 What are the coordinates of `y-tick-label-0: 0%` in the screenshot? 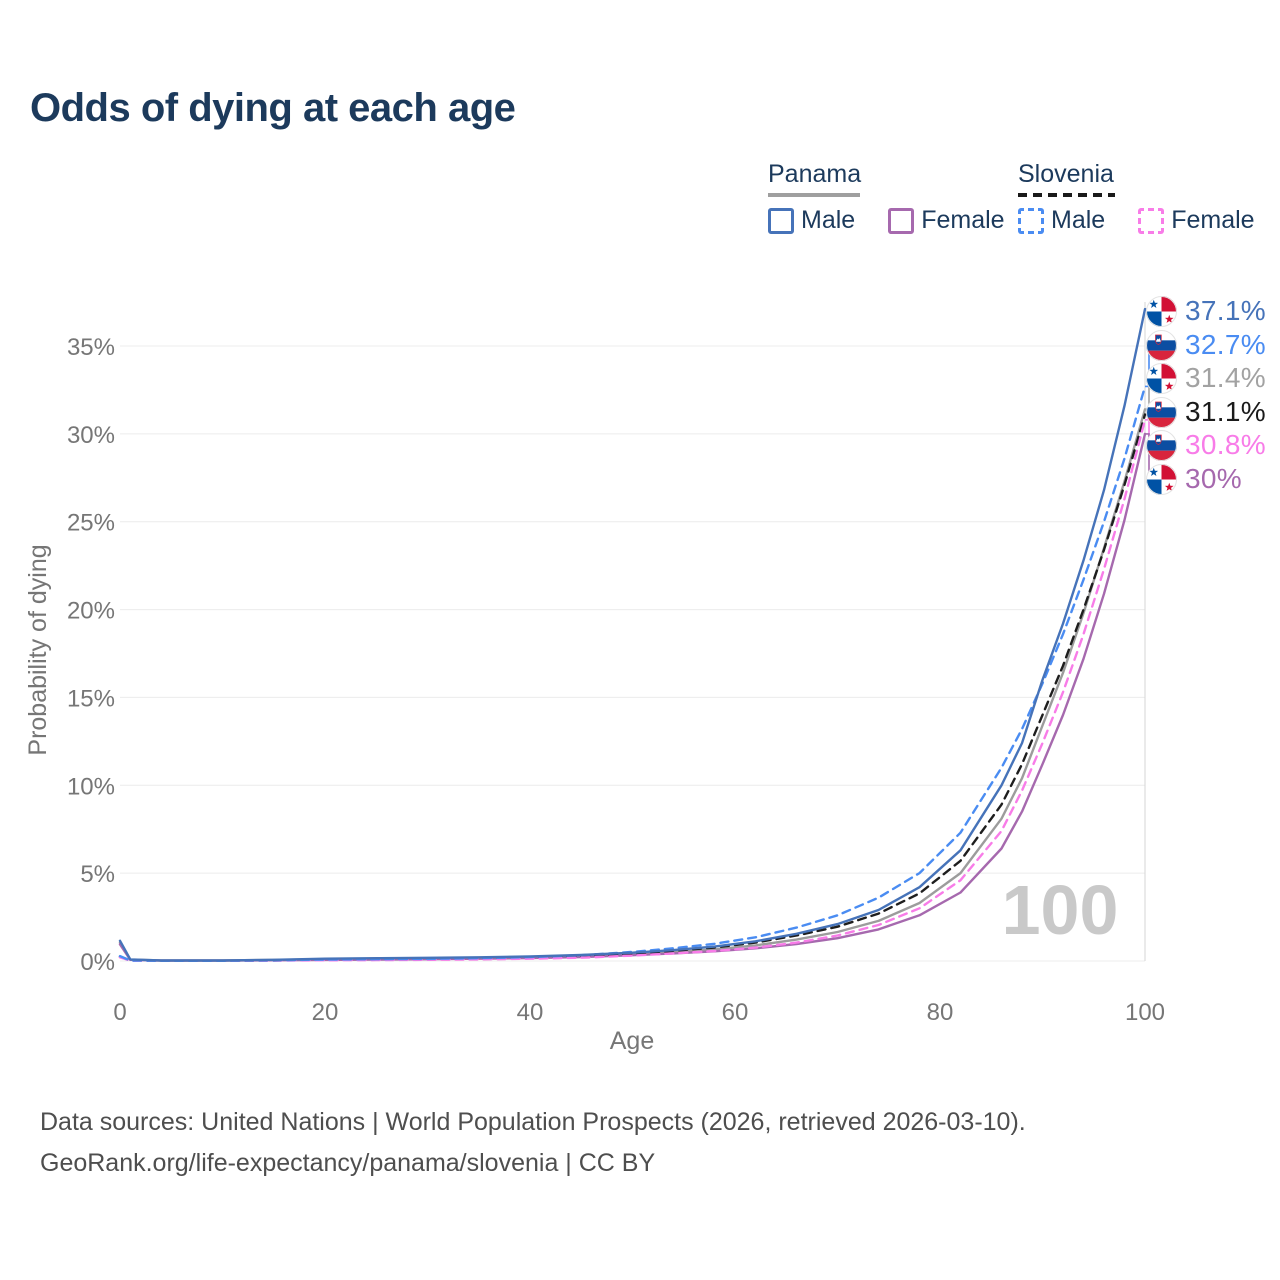 It's located at (97, 962).